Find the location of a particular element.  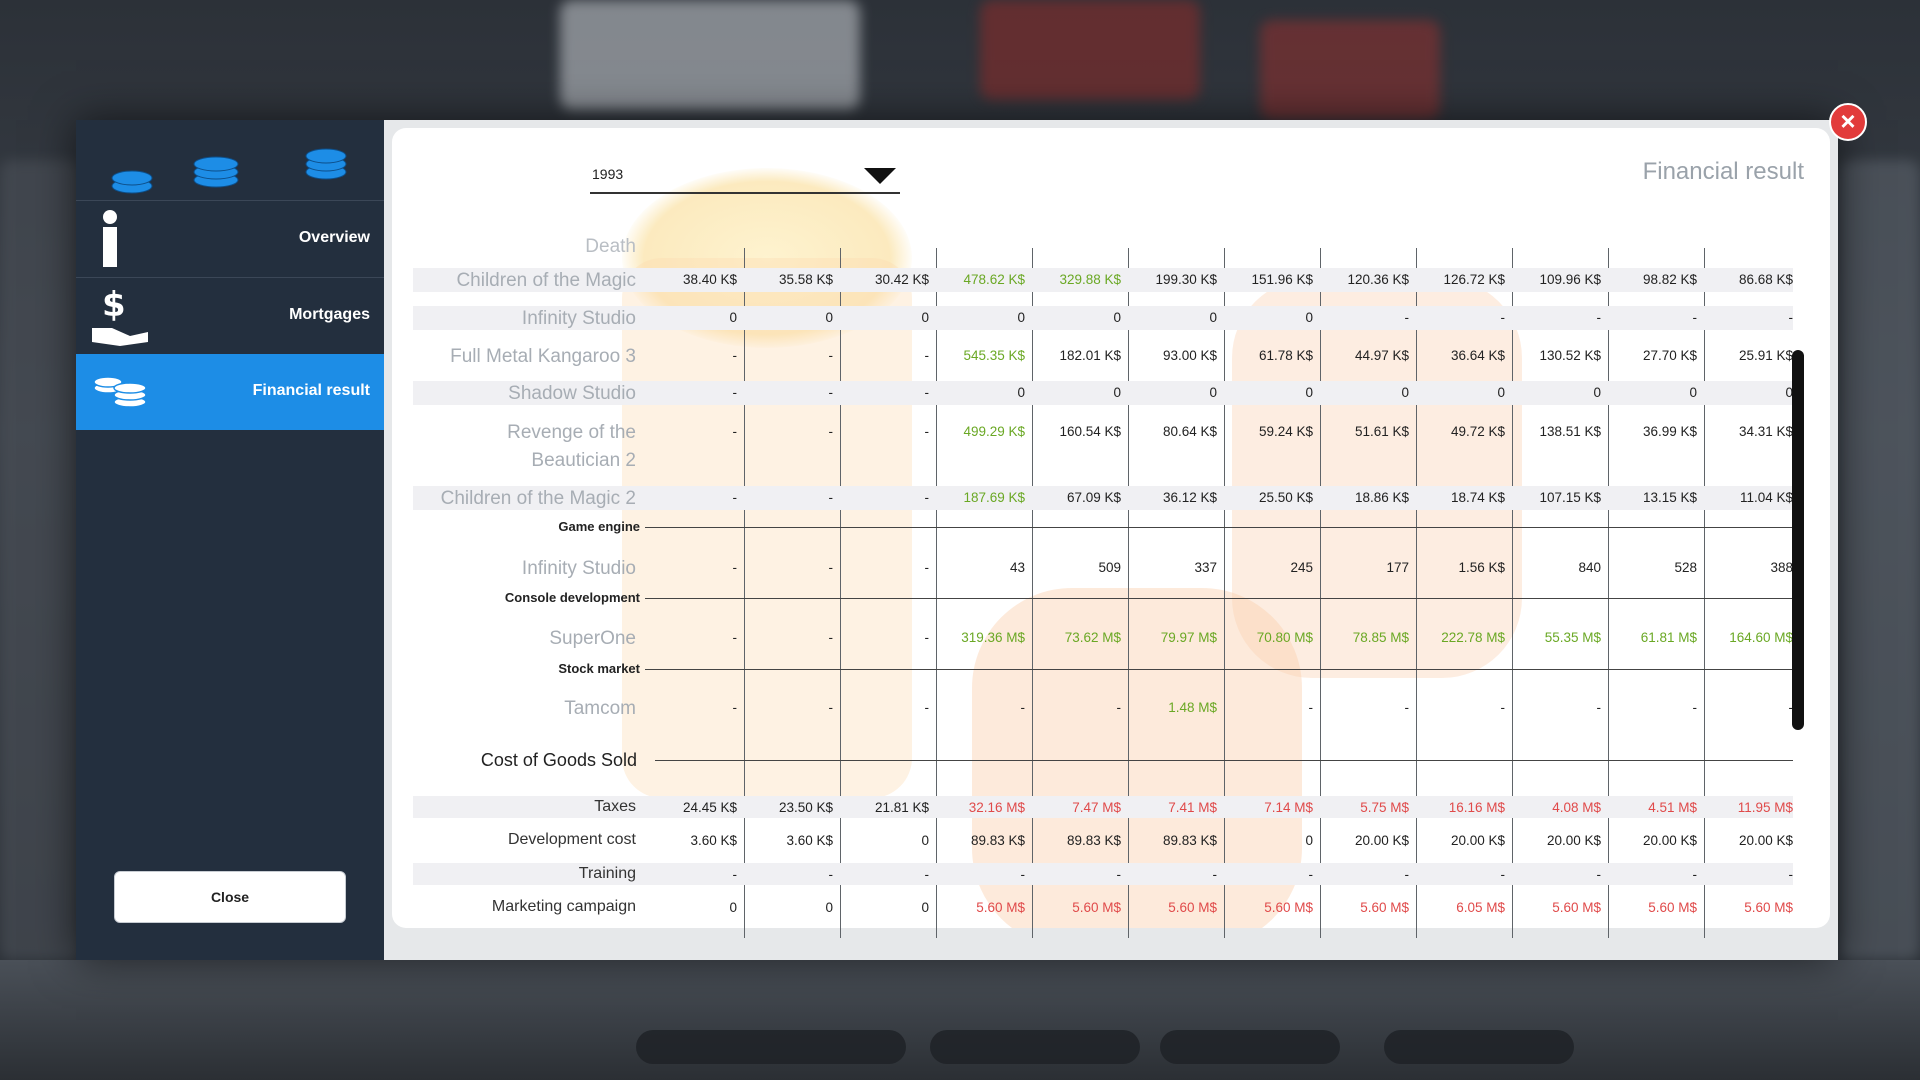

table-cell: 329.88 K$ is located at coordinates (1090, 279).